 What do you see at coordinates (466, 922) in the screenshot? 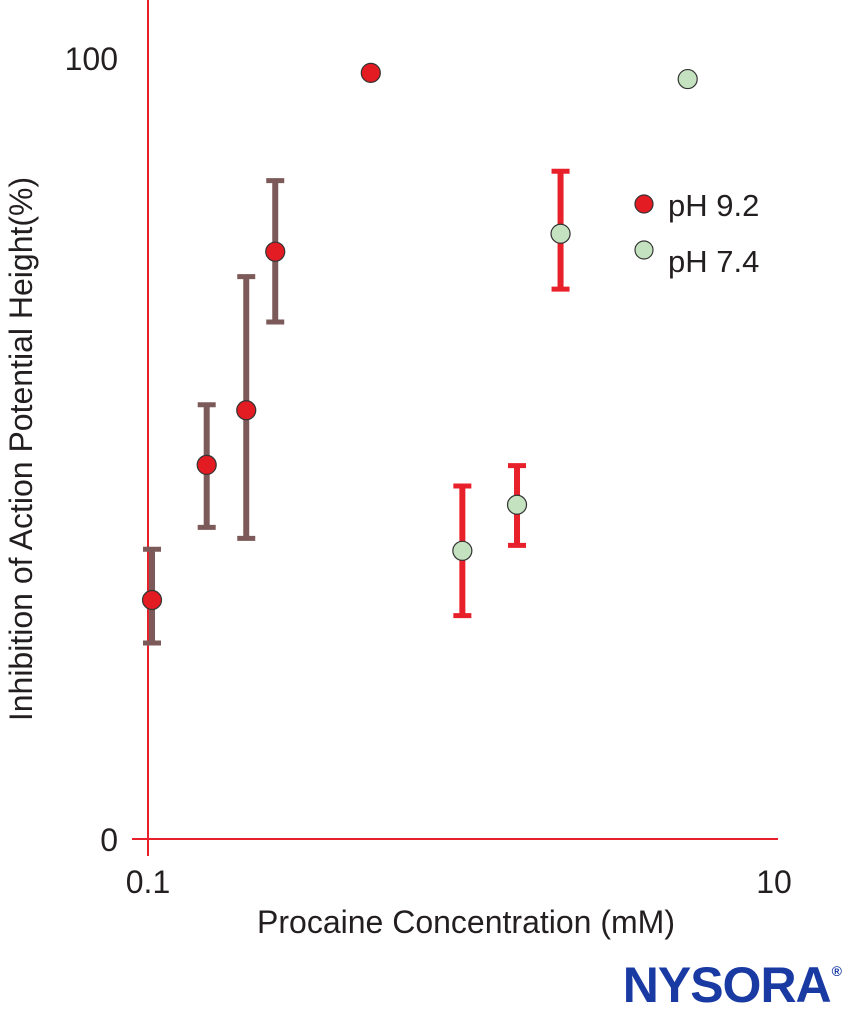
I see `x-axis-title: Procaine Concentration (mM)` at bounding box center [466, 922].